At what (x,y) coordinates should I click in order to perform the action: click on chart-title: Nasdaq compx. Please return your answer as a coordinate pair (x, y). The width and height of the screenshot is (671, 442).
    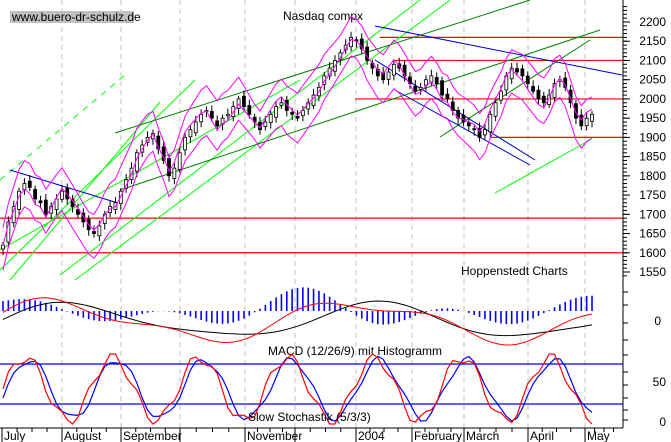
    Looking at the image, I should click on (323, 16).